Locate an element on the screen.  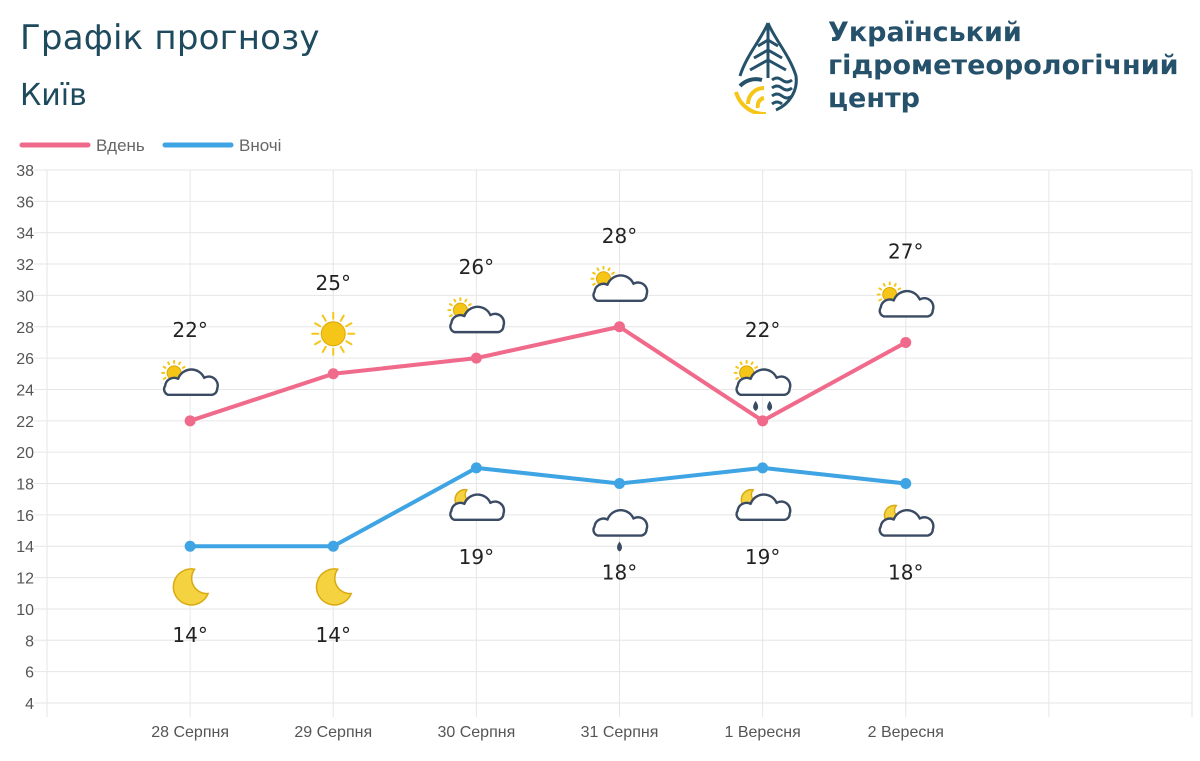
logo-drop-icon is located at coordinates (766, 67).